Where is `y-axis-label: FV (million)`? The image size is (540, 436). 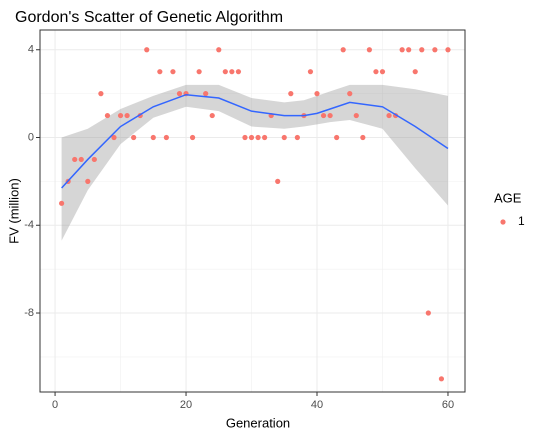 y-axis-label: FV (million) is located at coordinates (13, 211).